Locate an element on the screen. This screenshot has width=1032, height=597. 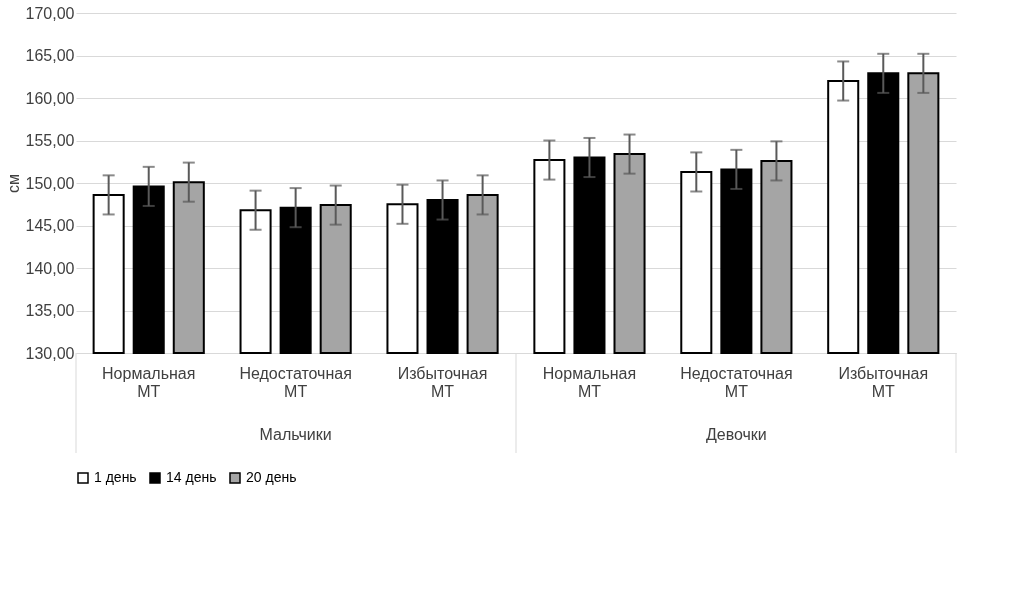
y-tick-label: 150,00 is located at coordinates (50, 183).